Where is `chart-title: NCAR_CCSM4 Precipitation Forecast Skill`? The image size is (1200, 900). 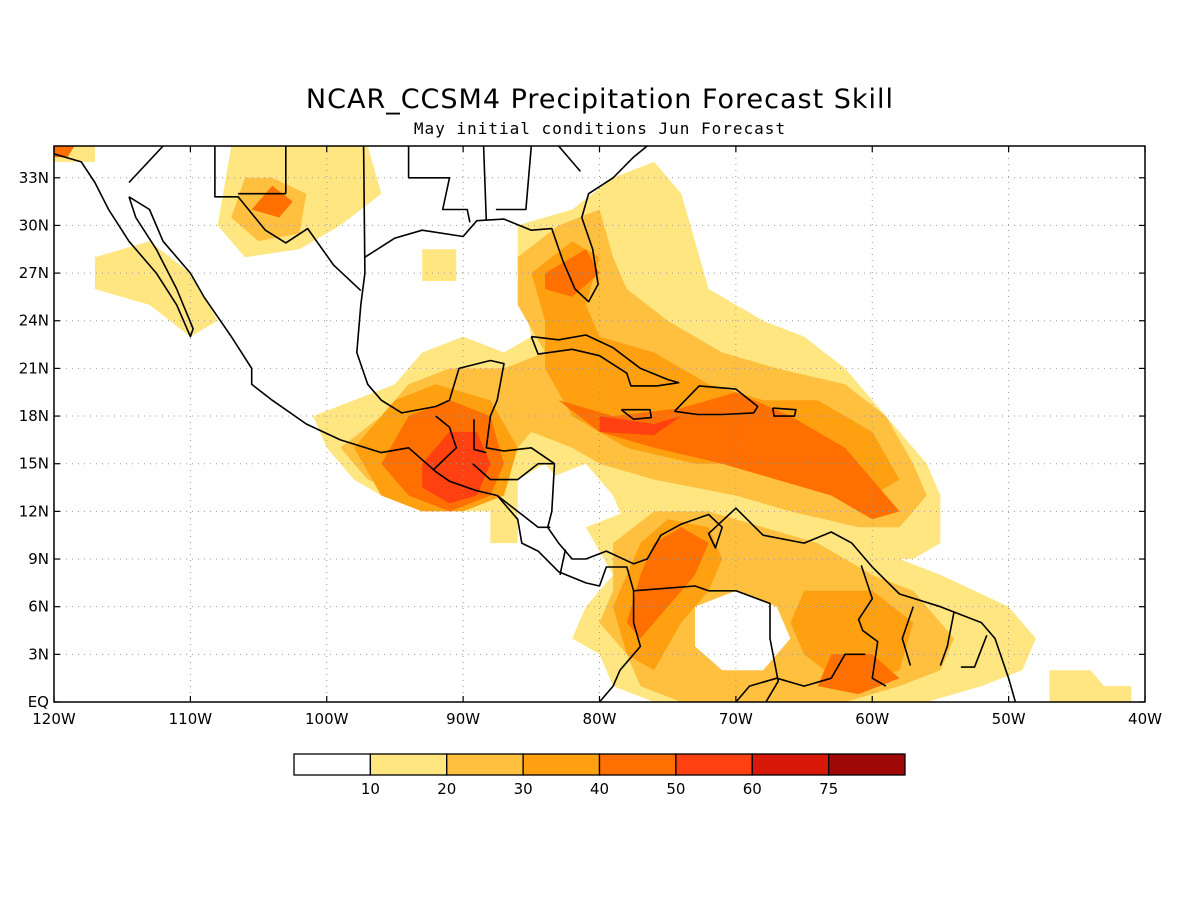 chart-title: NCAR_CCSM4 Precipitation Forecast Skill is located at coordinates (600, 99).